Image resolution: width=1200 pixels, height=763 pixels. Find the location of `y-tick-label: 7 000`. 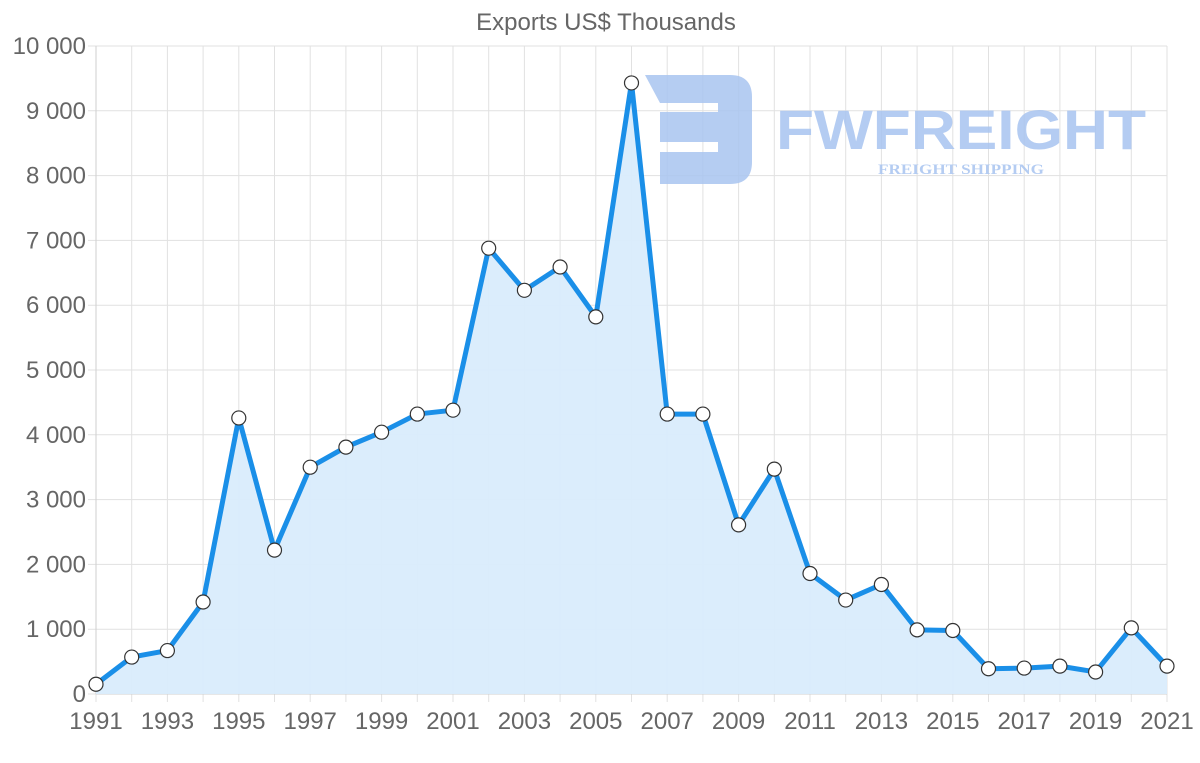

y-tick-label: 7 000 is located at coordinates (56, 240).